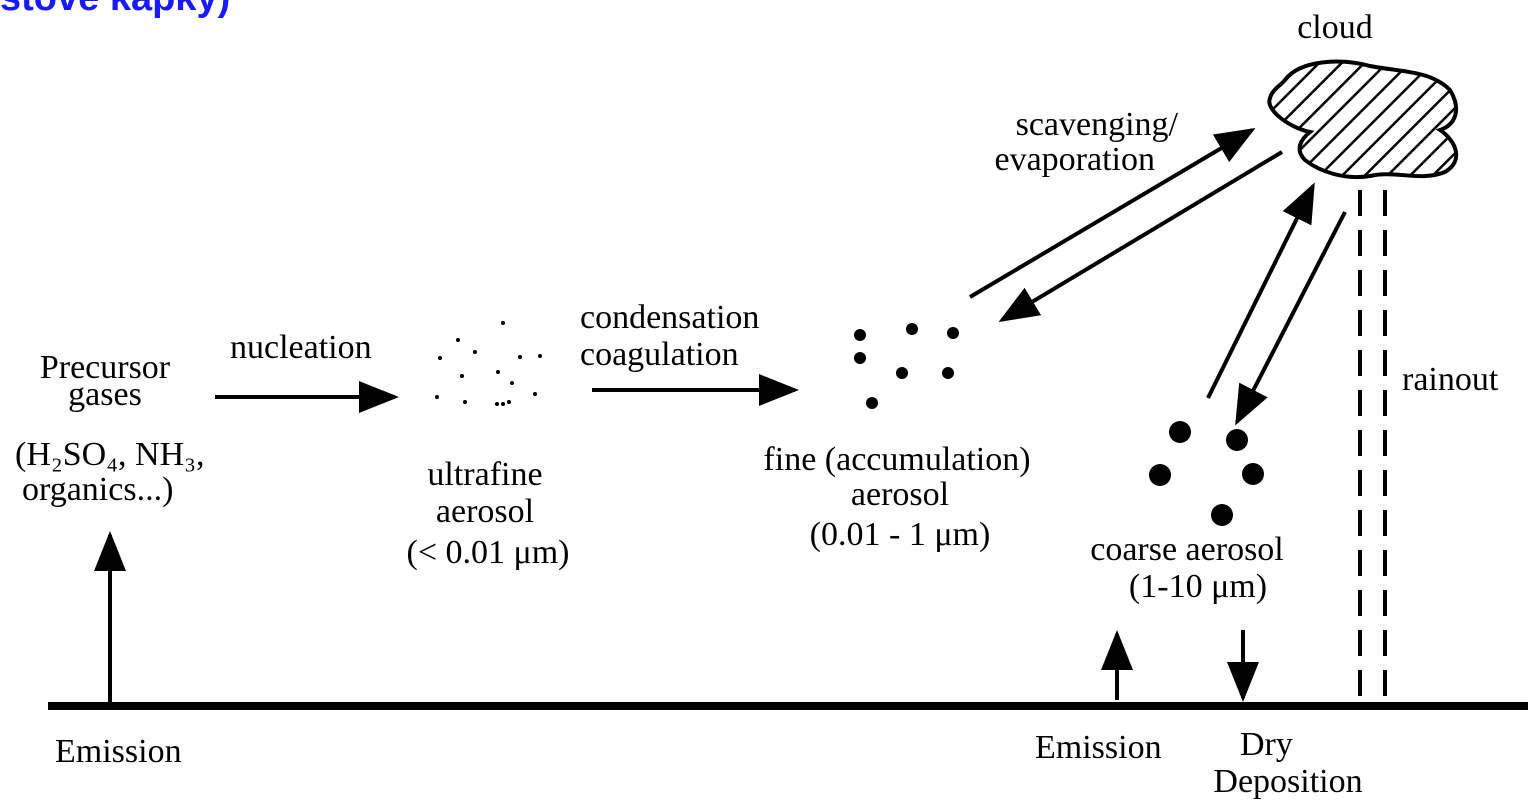  I want to click on fine-particles, so click(906, 366).